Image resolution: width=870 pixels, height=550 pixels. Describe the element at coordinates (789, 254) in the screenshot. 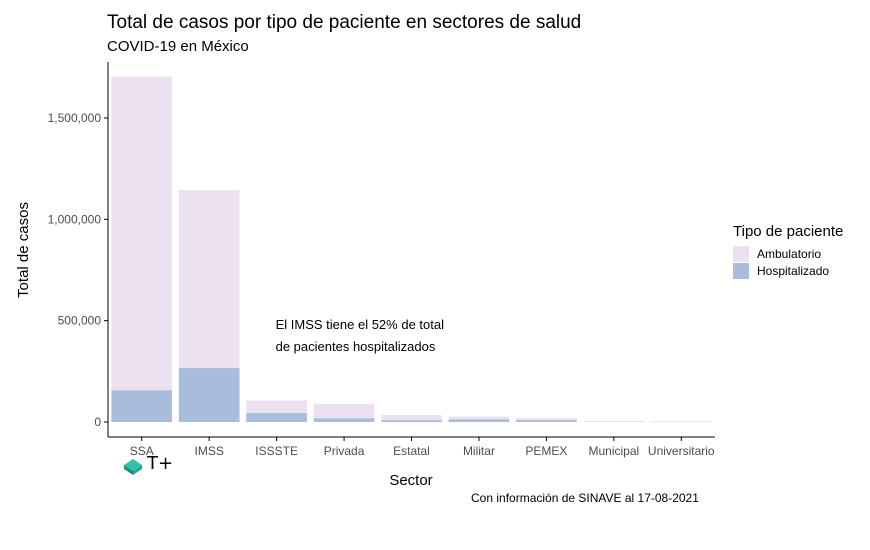

I see `legend-label-ambulatorio: Ambulatorio` at that location.